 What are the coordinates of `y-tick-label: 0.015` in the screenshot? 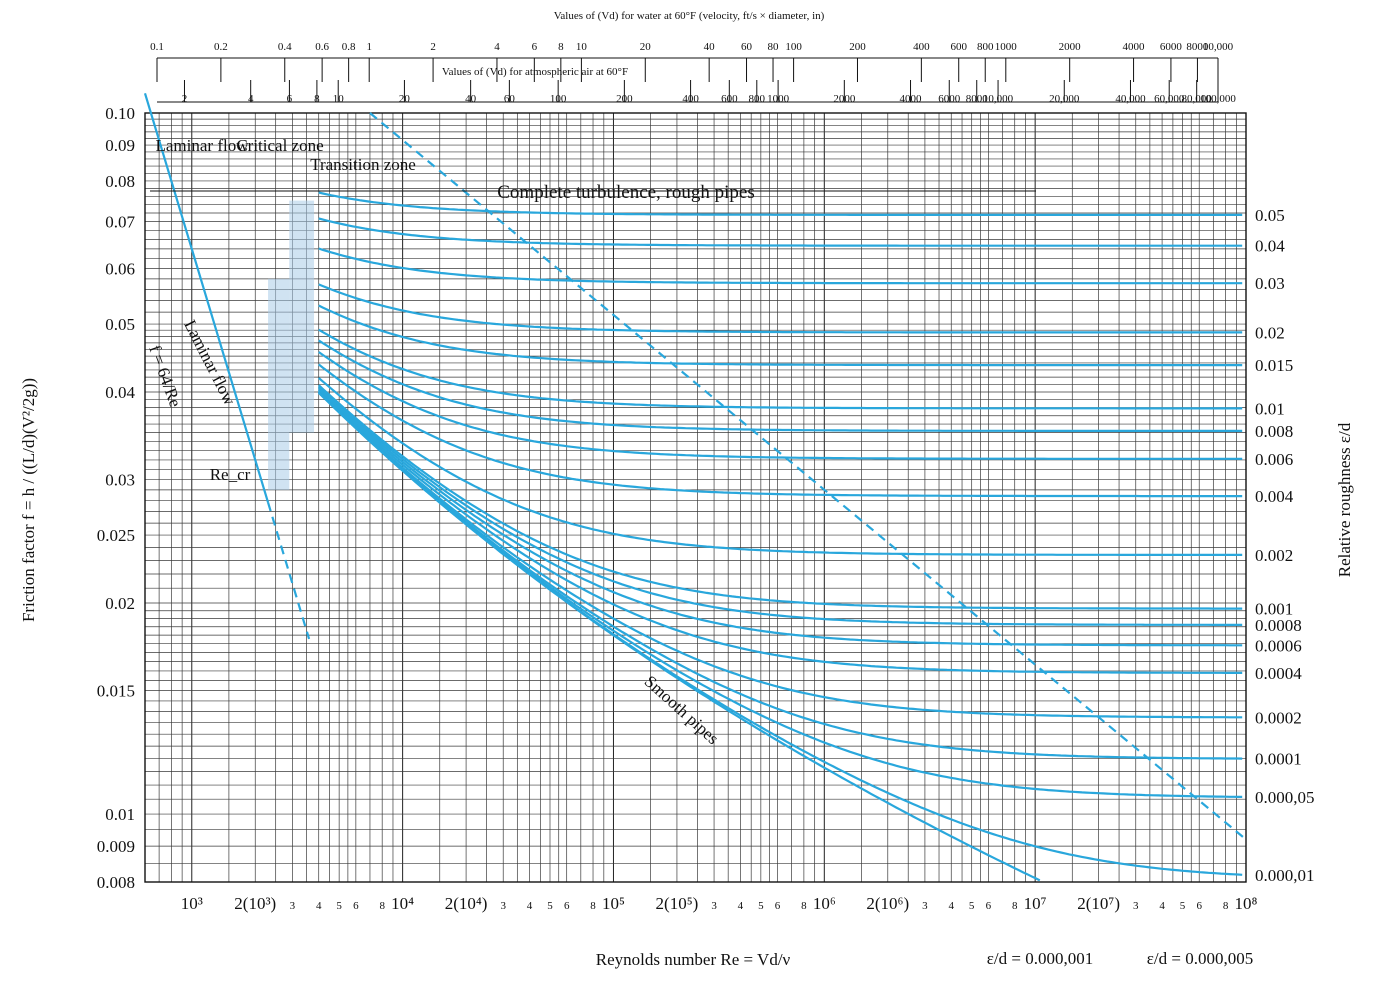 It's located at (116, 691).